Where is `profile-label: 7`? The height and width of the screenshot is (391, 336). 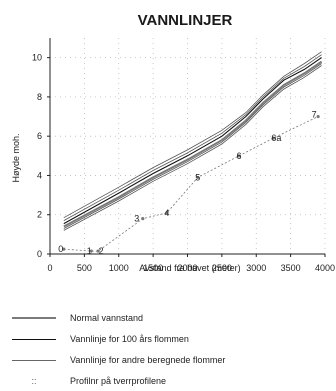 profile-label: 7 is located at coordinates (314, 115).